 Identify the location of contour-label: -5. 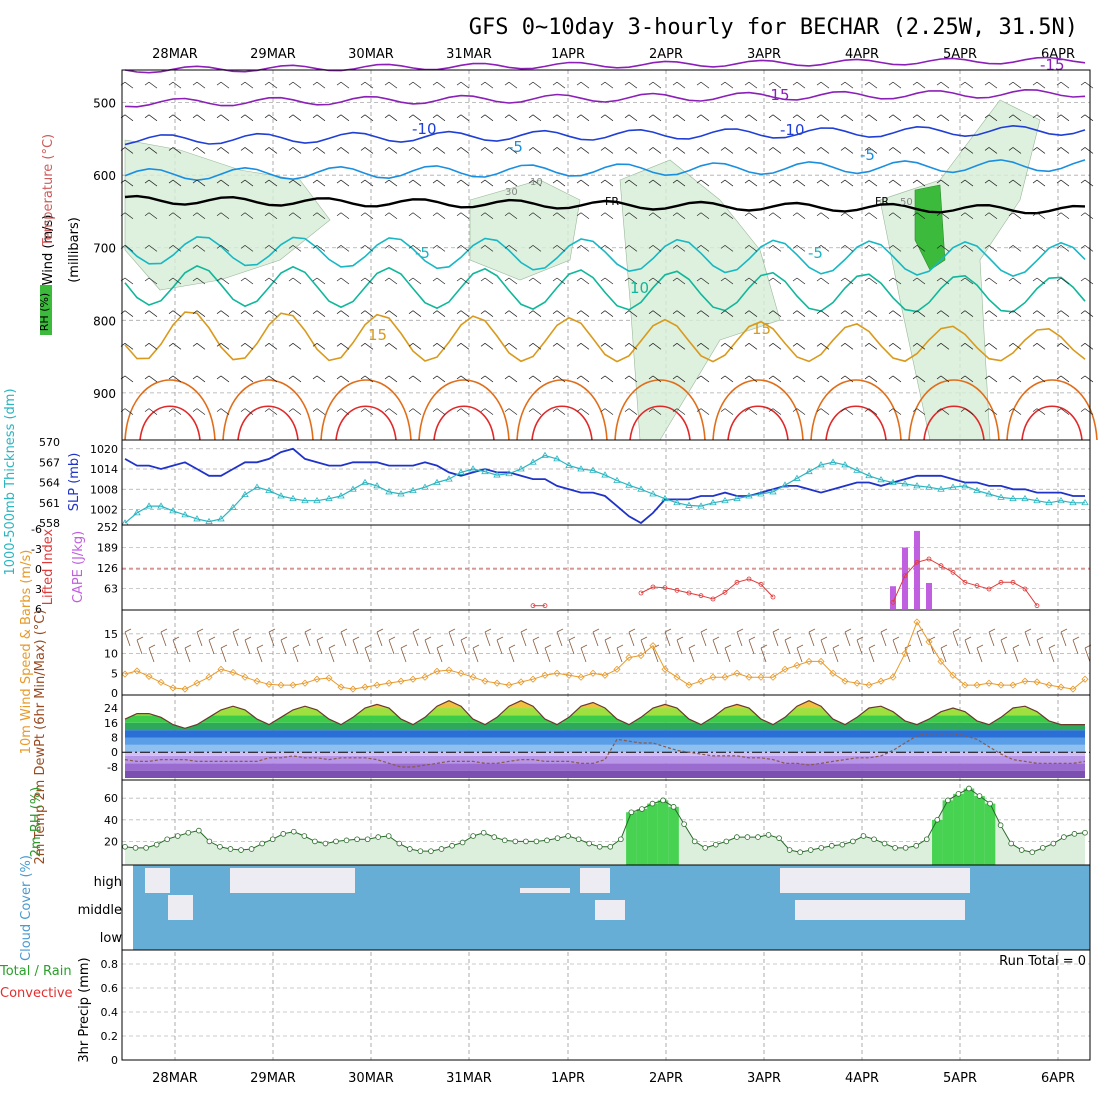
(815, 253).